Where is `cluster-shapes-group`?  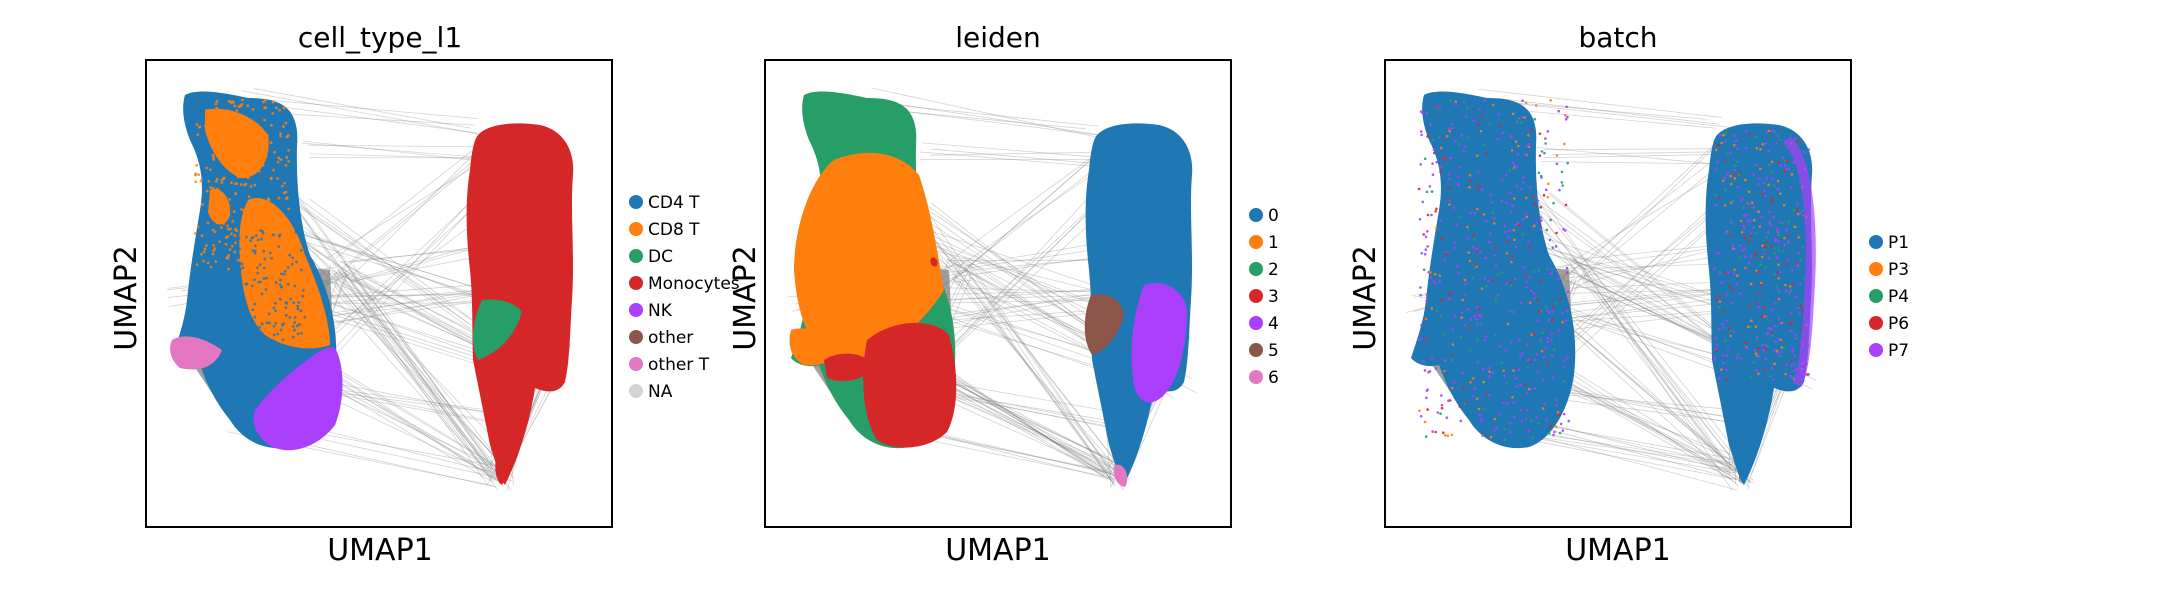 cluster-shapes-group is located at coordinates (372, 288).